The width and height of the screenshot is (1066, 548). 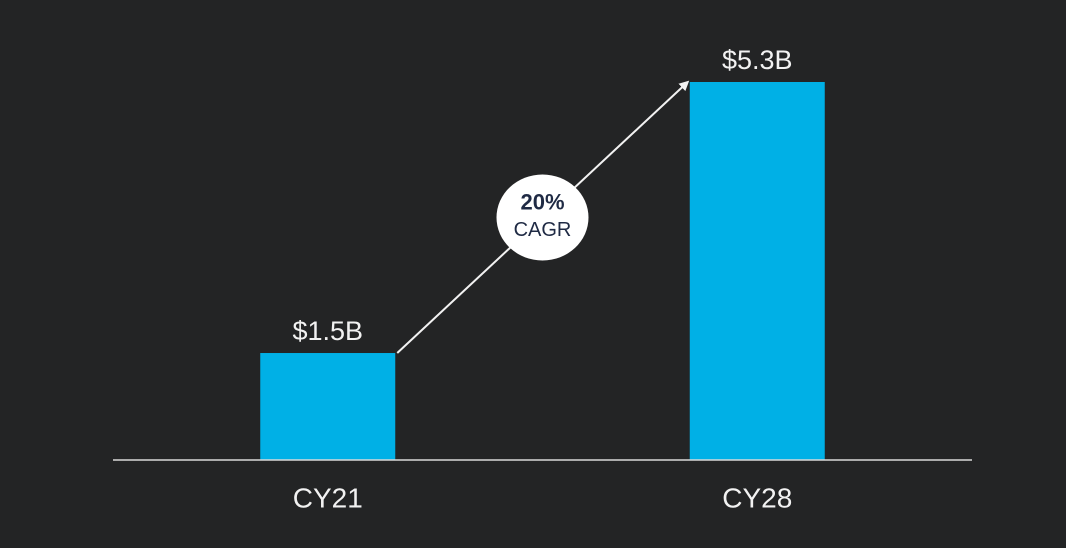 I want to click on cagr-value: 20%, so click(x=542, y=201).